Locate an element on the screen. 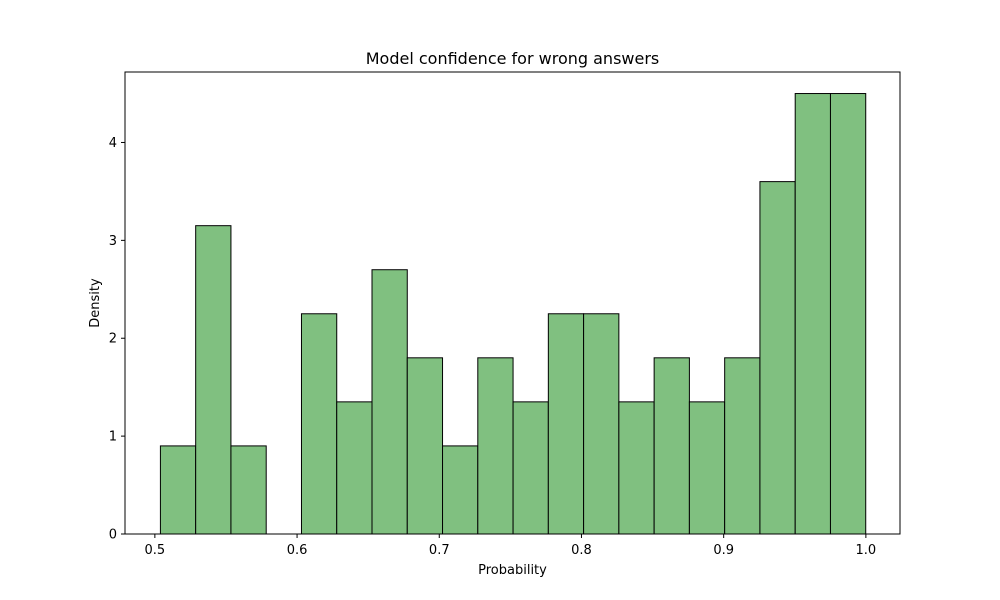  x-tick-label: 0.8 is located at coordinates (581, 550).